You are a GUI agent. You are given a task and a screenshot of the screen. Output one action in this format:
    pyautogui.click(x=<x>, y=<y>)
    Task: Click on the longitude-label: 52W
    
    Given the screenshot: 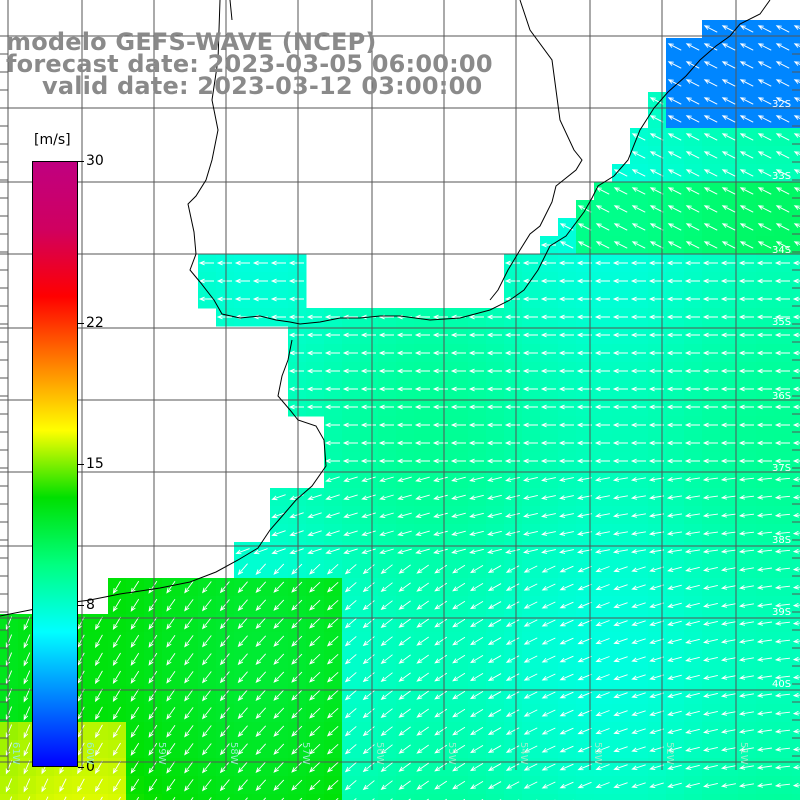 What is the action you would take?
    pyautogui.click(x=669, y=753)
    